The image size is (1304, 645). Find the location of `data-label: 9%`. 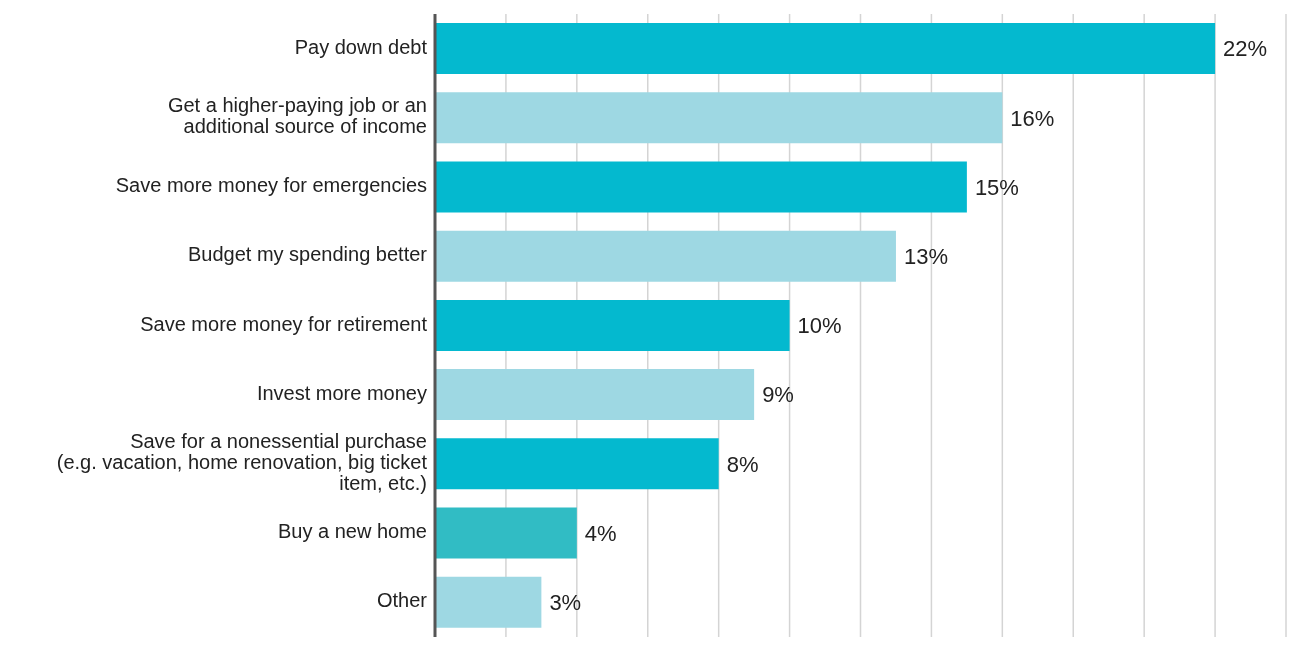

data-label: 9% is located at coordinates (778, 395).